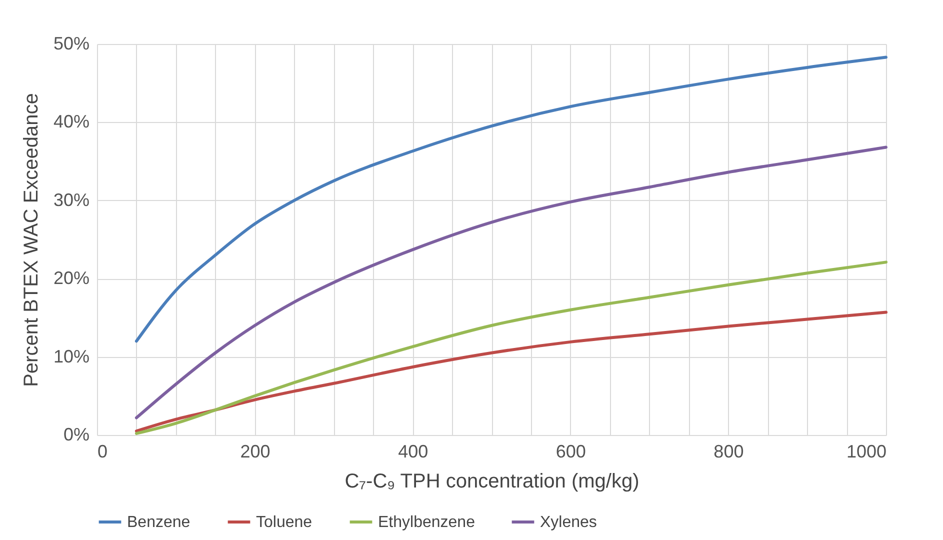  What do you see at coordinates (413, 452) in the screenshot?
I see `x-tick-label: 400` at bounding box center [413, 452].